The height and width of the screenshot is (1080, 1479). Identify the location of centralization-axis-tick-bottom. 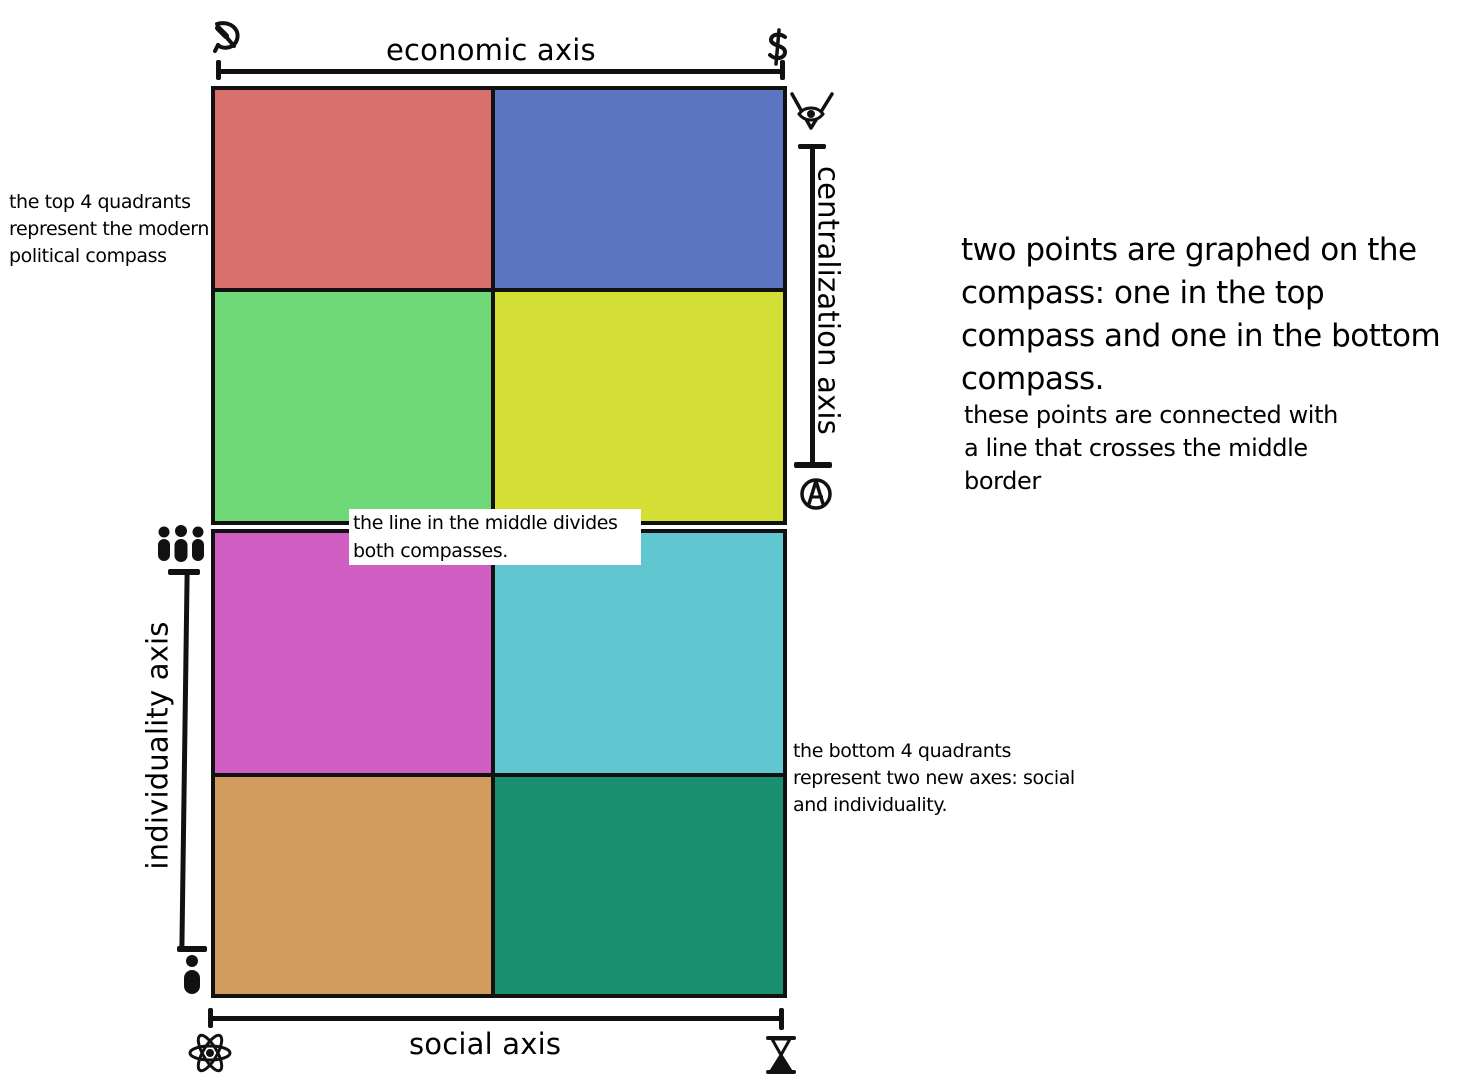
(813, 465).